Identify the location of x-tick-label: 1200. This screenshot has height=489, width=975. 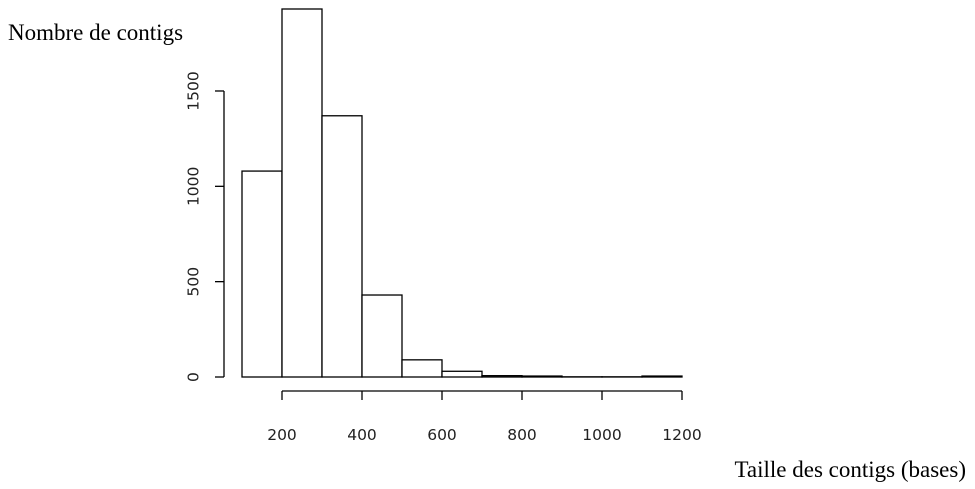
(681, 435).